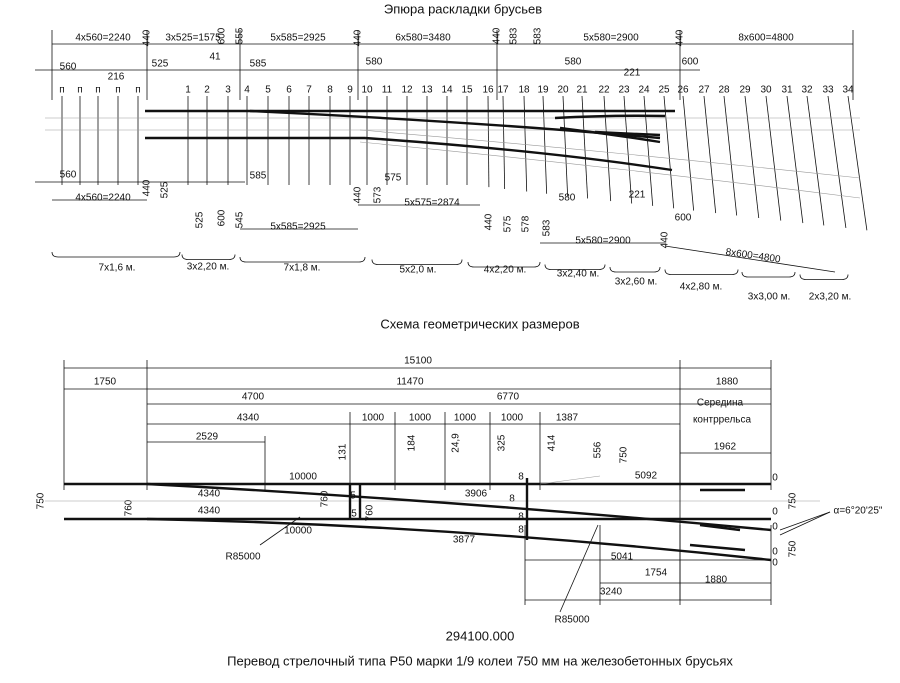 The height and width of the screenshot is (683, 900). I want to click on sleeper-number: 3, so click(228, 90).